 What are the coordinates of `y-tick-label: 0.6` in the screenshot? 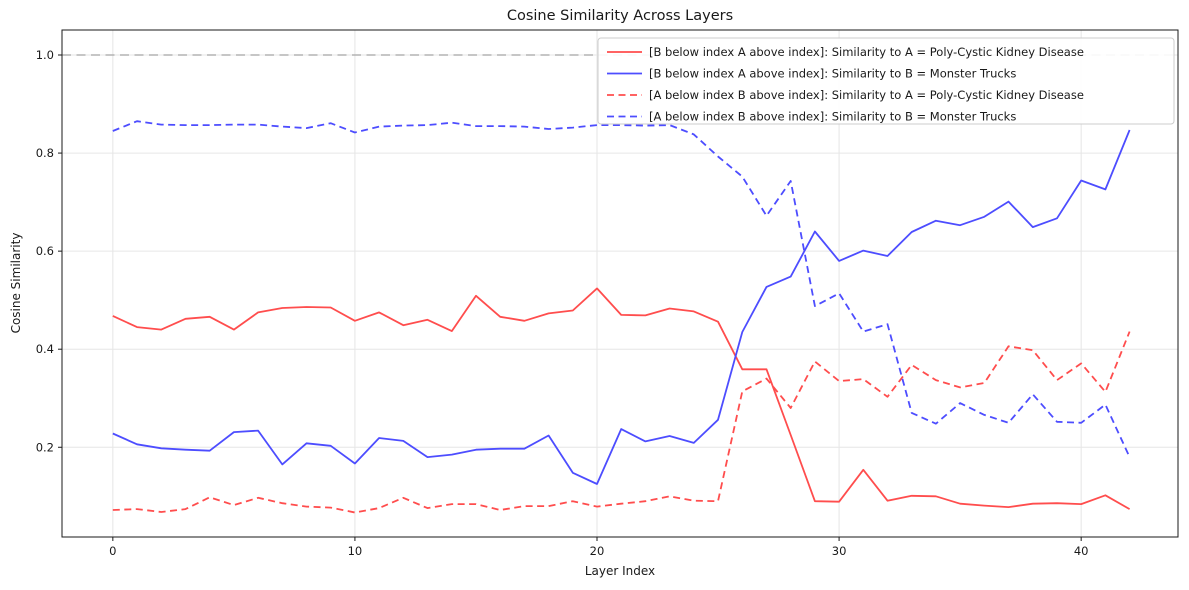 It's located at (45, 251).